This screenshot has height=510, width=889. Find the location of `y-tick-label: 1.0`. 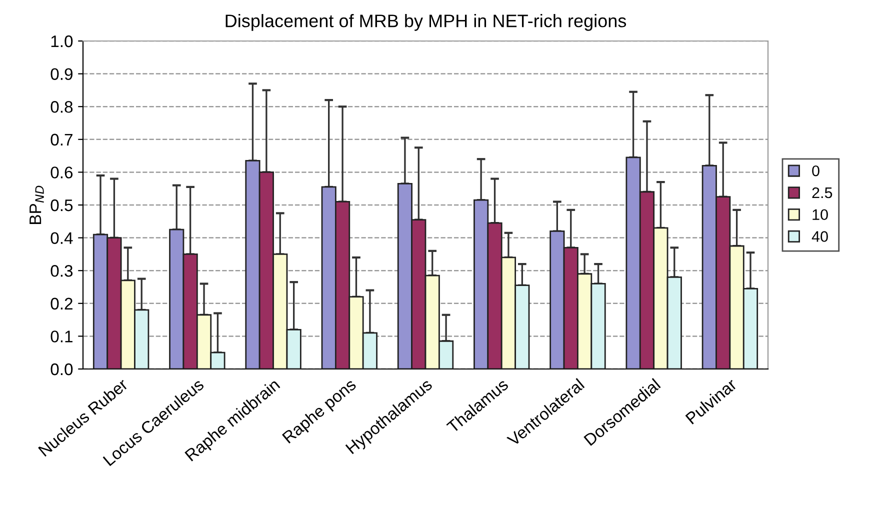

y-tick-label: 1.0 is located at coordinates (62, 41).